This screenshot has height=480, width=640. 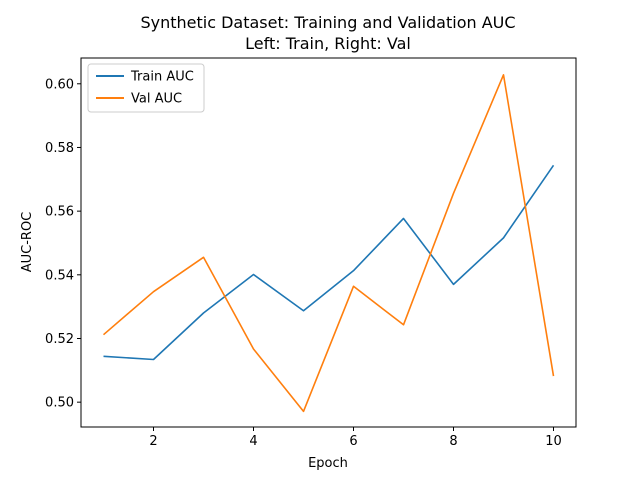 What do you see at coordinates (162, 77) in the screenshot?
I see `legend-label-train: Train AUC` at bounding box center [162, 77].